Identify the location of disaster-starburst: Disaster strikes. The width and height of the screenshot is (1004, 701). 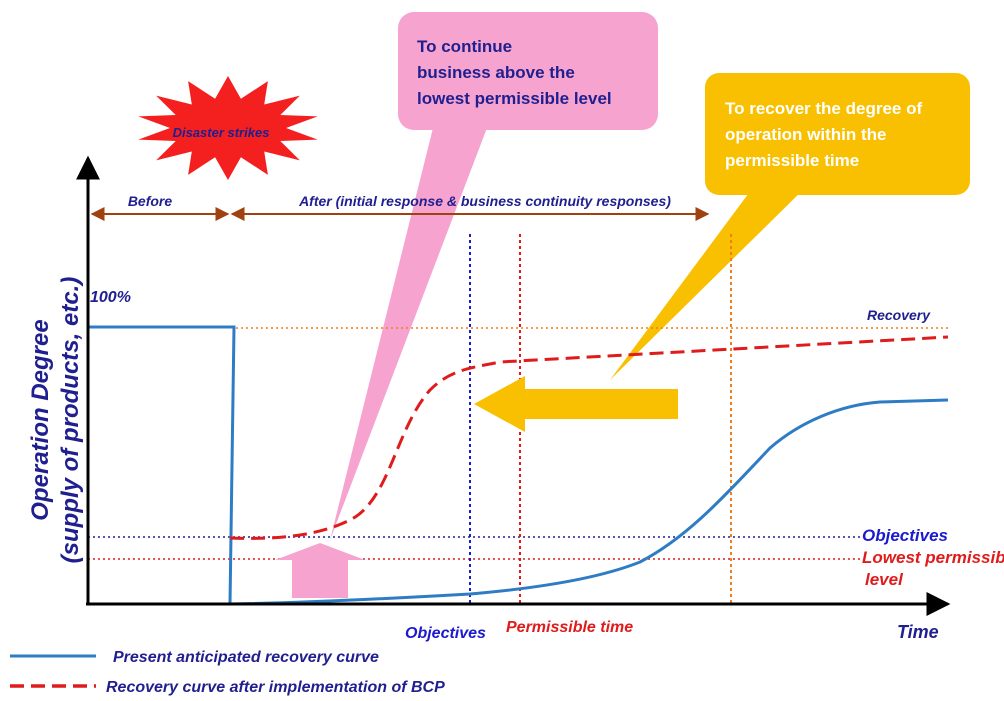
(228, 128).